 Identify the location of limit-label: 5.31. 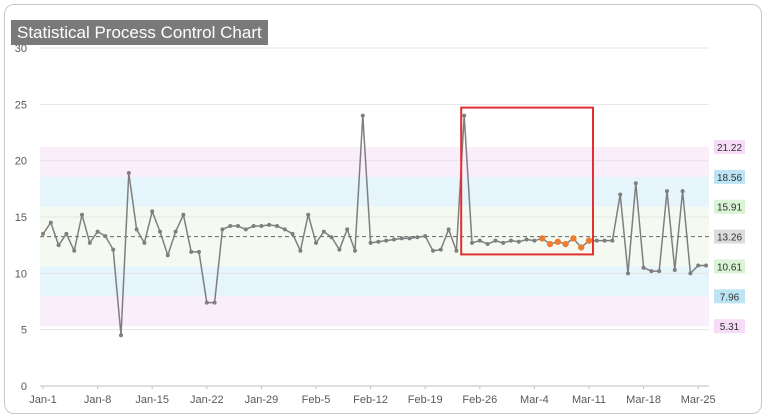
(730, 327).